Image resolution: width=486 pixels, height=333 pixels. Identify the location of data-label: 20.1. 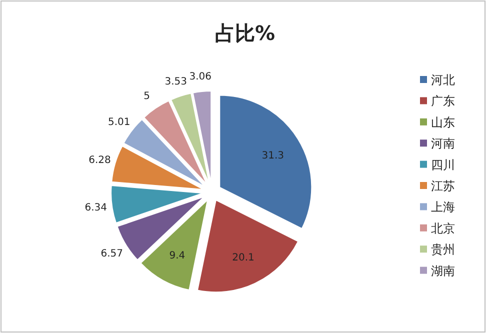
(243, 258).